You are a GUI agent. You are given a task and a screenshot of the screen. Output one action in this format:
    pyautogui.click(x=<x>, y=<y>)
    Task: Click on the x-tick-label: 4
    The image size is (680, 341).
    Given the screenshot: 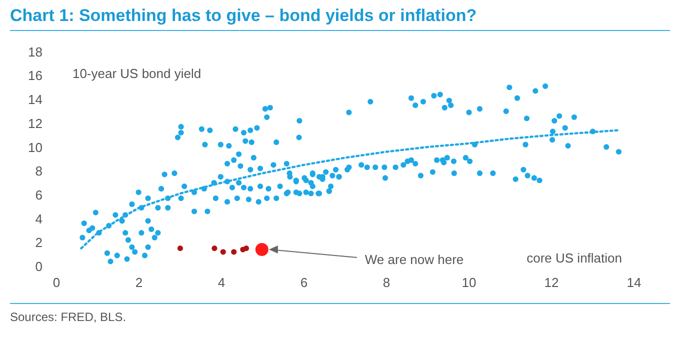 What is the action you would take?
    pyautogui.click(x=222, y=282)
    